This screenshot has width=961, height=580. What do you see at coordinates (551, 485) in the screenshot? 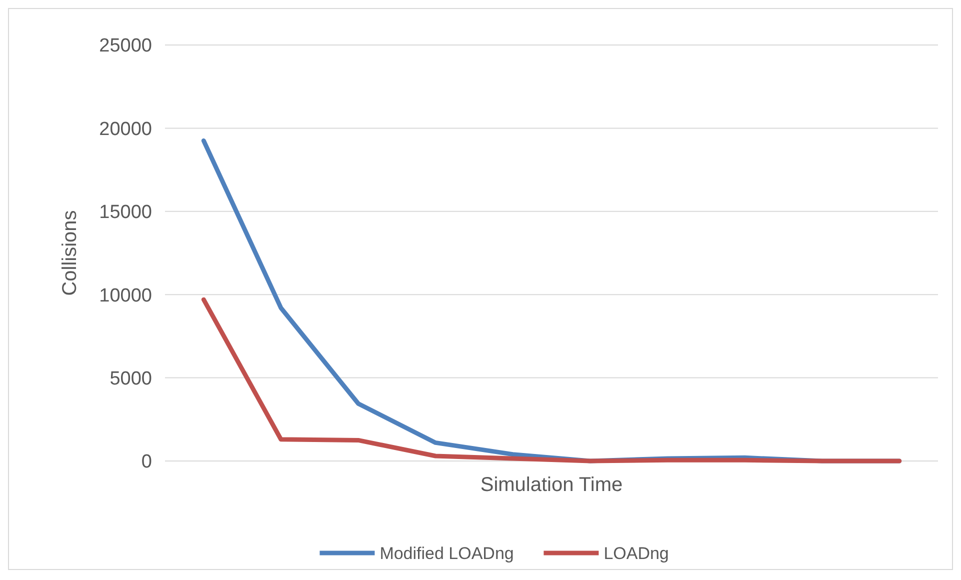
I see `x-axis-title: Simulation Time` at bounding box center [551, 485].